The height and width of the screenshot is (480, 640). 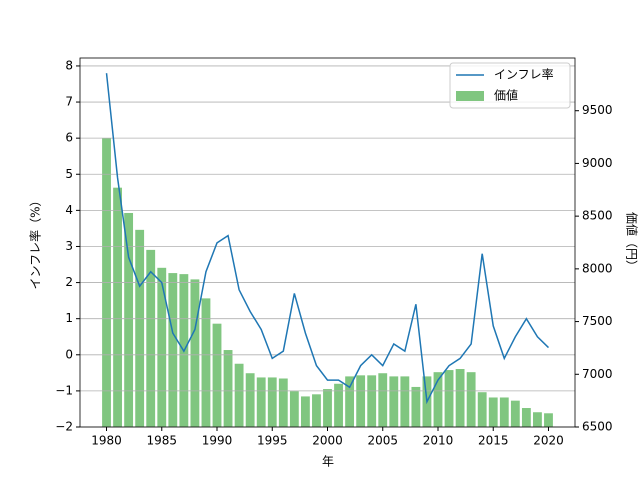 I want to click on x-tick-label: 2020, so click(x=548, y=441).